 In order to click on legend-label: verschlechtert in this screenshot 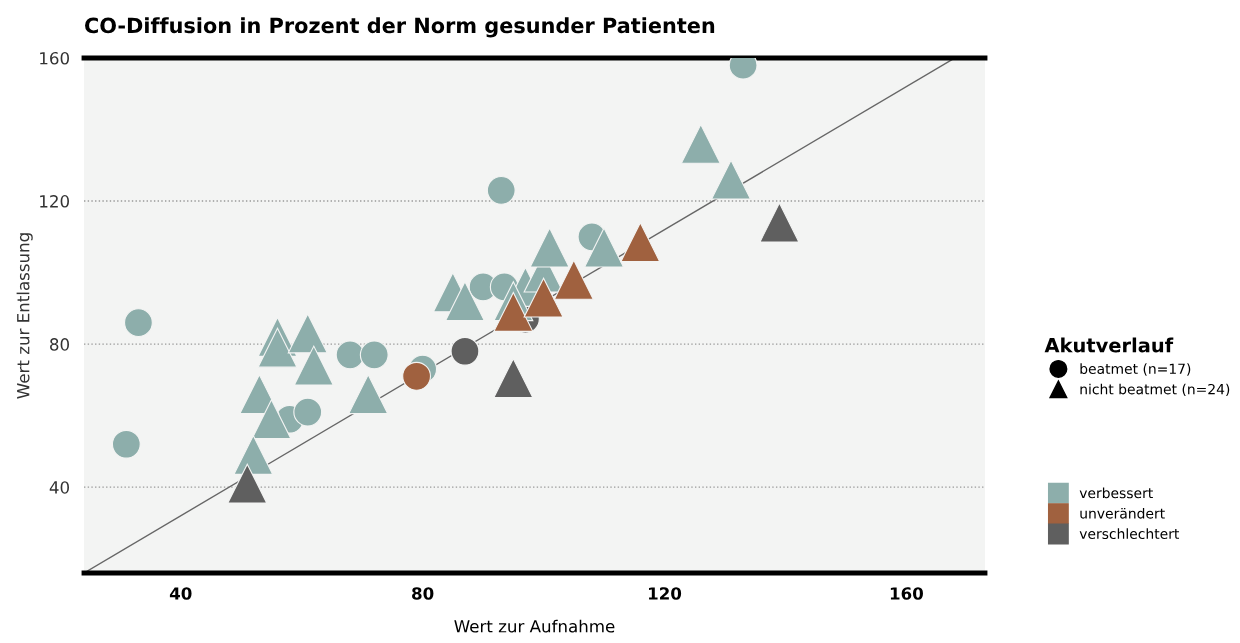, I will do `click(1129, 534)`.